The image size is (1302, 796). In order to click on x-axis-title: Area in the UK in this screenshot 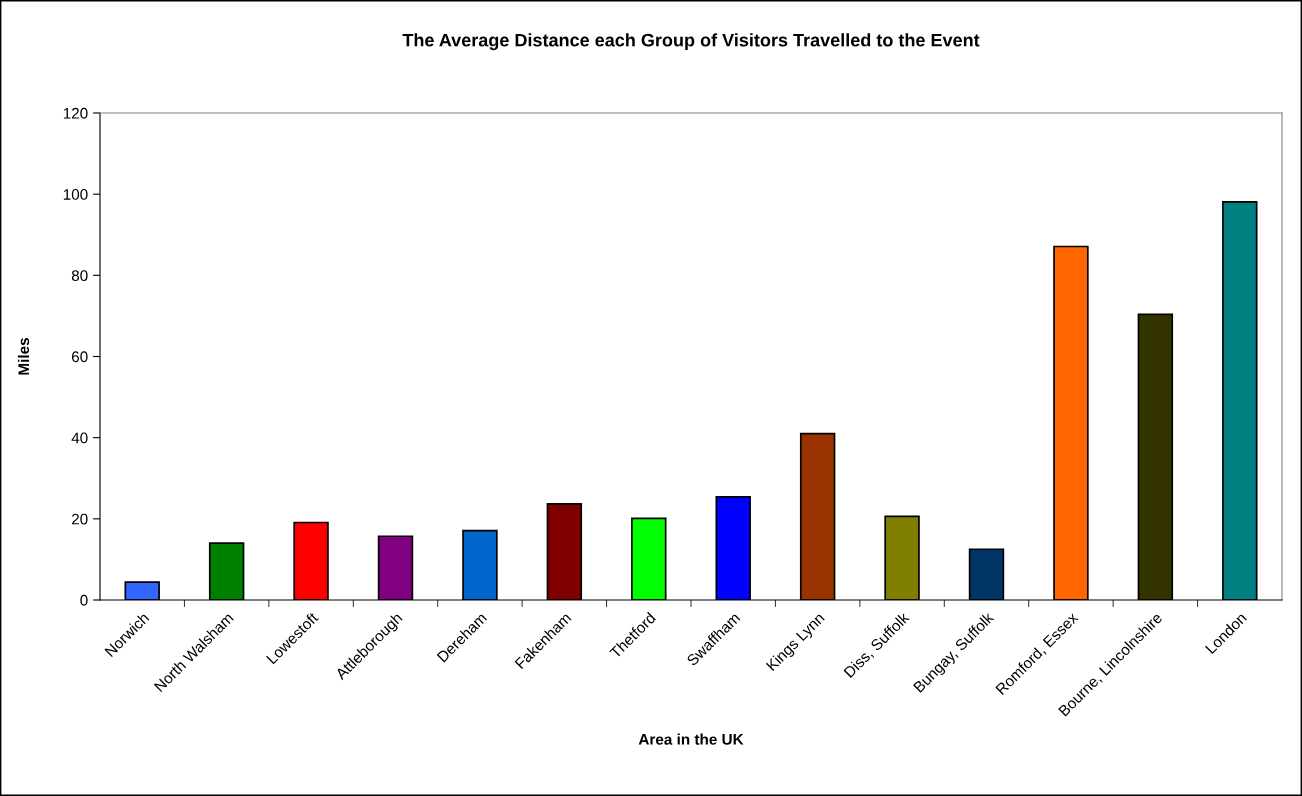, I will do `click(691, 739)`.